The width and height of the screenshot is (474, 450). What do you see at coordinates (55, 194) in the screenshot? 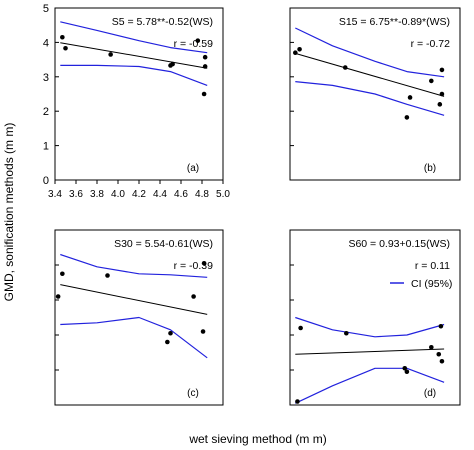
I see `x-tick-label: 3.4` at bounding box center [55, 194].